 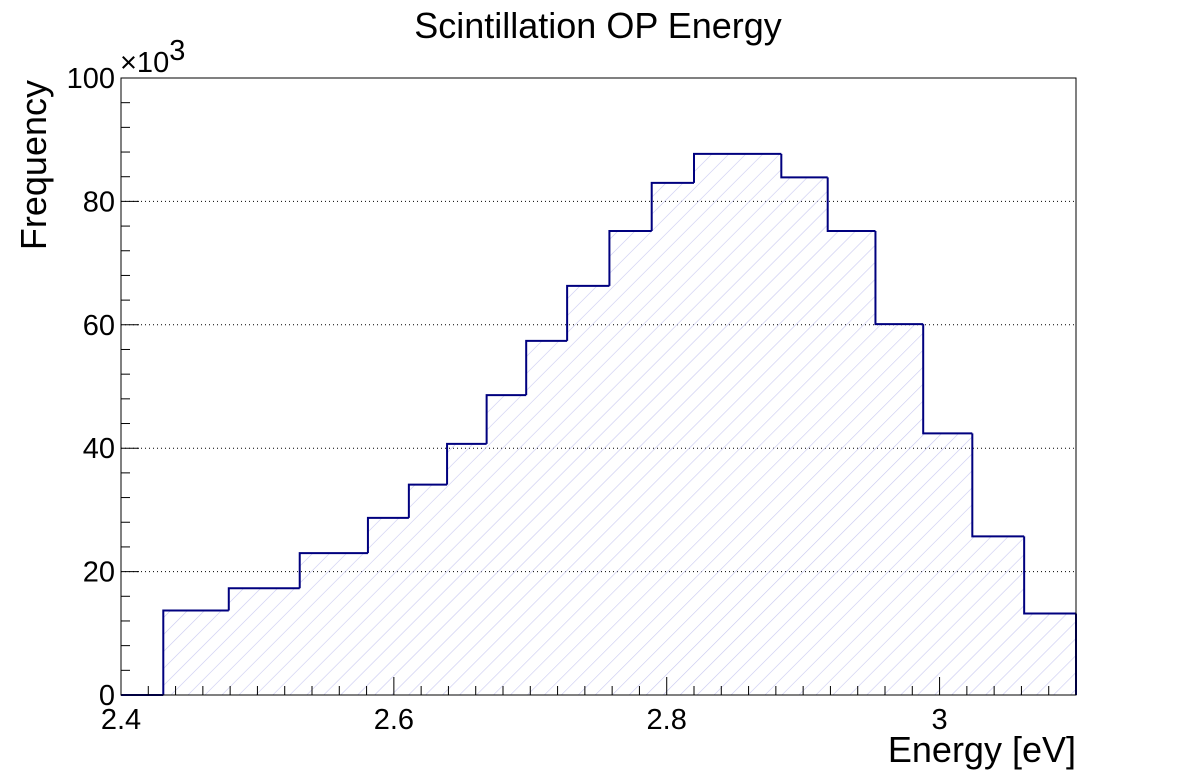 I want to click on x-tick-label-3: 3, so click(x=940, y=720).